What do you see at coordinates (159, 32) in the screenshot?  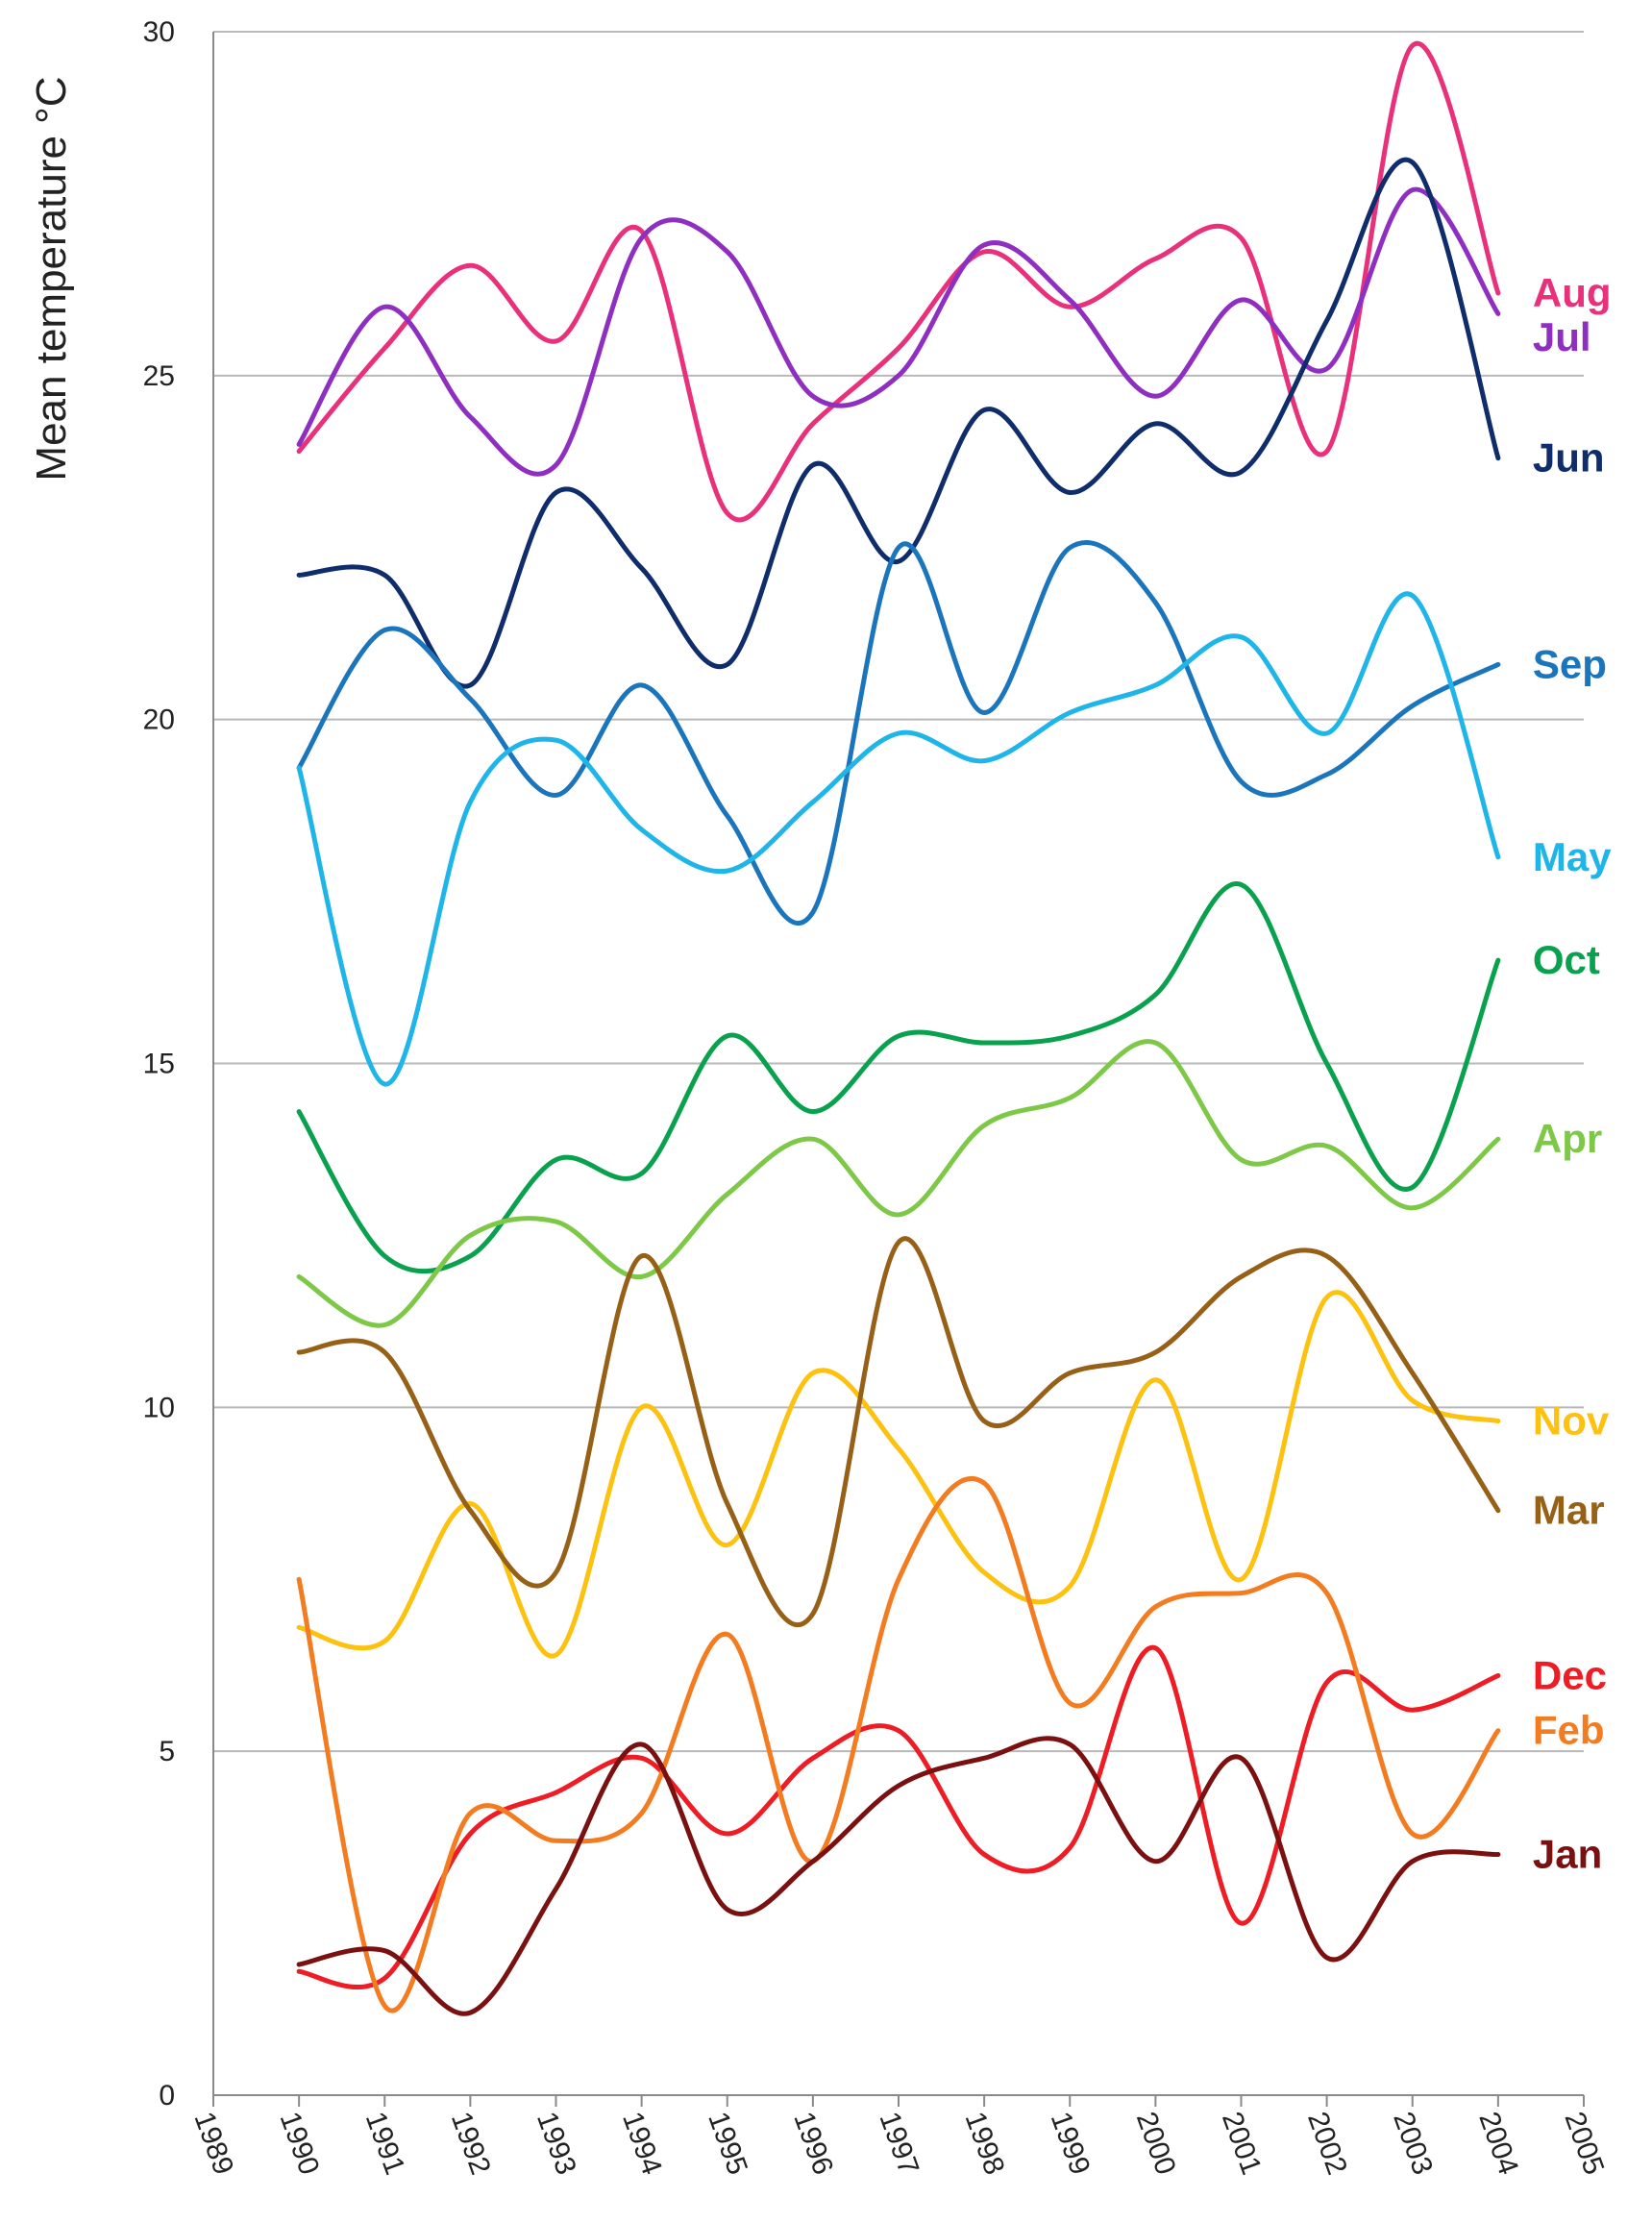 I see `y-tick-label: 30` at bounding box center [159, 32].